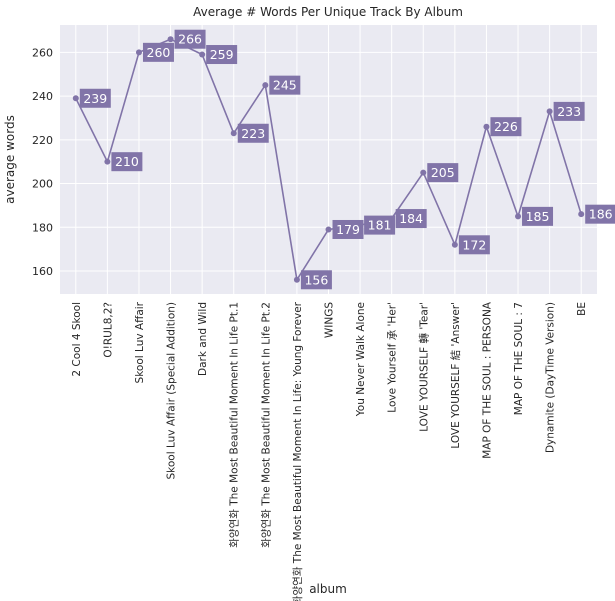 The image size is (615, 601). Describe the element at coordinates (42, 227) in the screenshot. I see `y-tick-label: 180` at that location.